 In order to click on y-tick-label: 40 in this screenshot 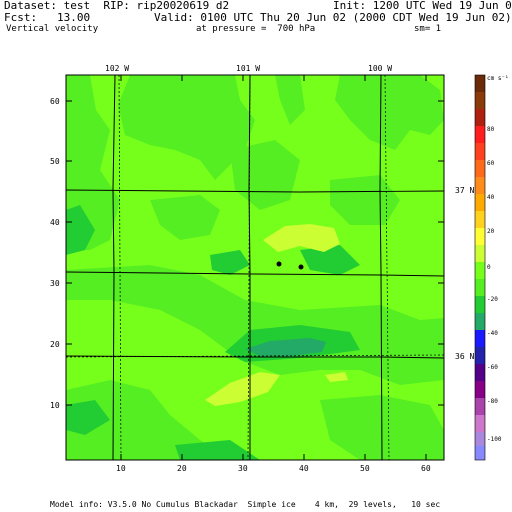, I will do `click(55, 222)`.